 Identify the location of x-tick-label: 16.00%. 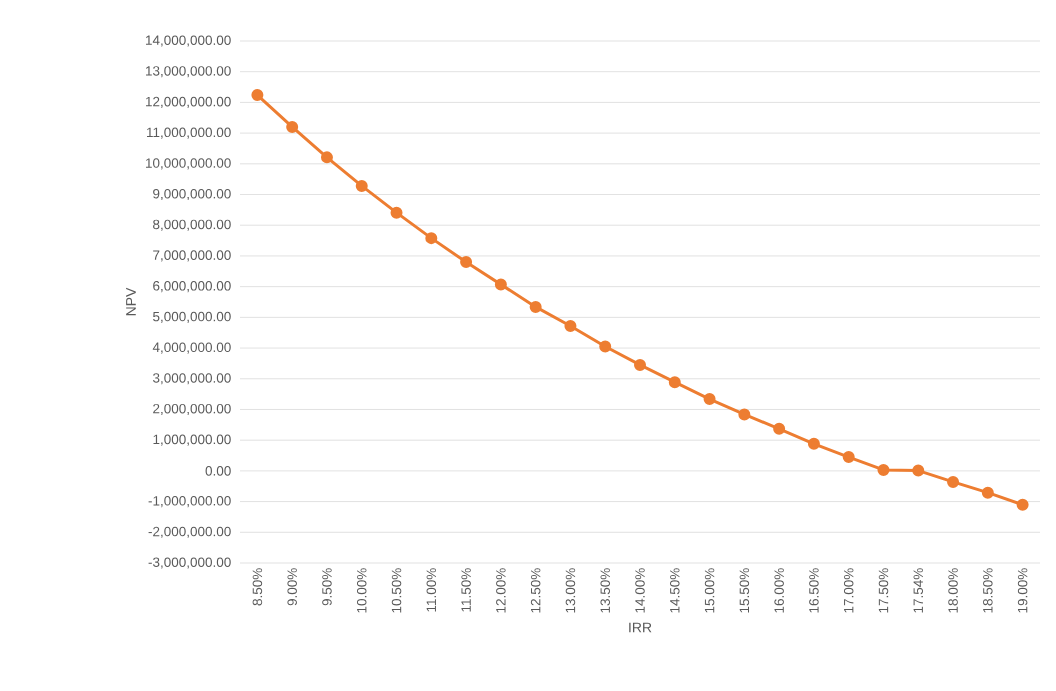
(779, 590).